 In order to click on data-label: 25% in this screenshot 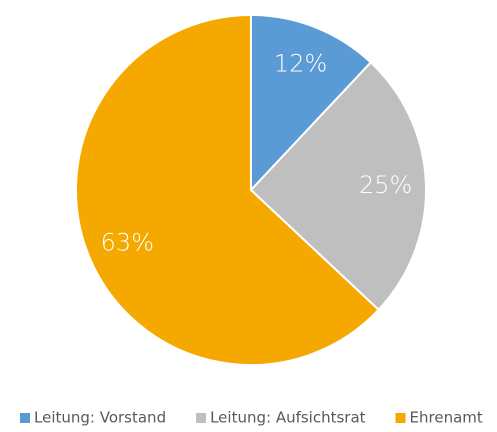, I will do `click(385, 185)`.